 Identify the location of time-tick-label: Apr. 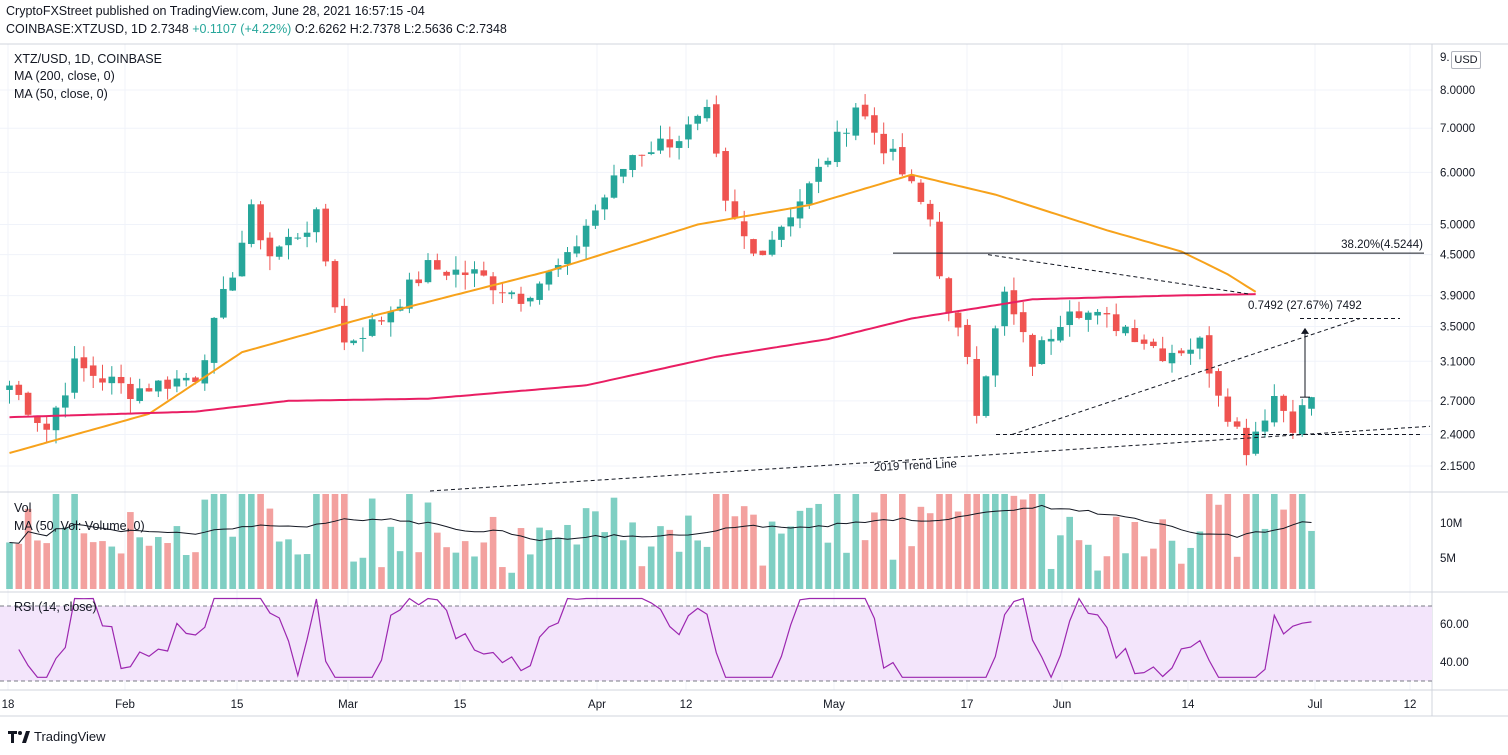
(597, 705).